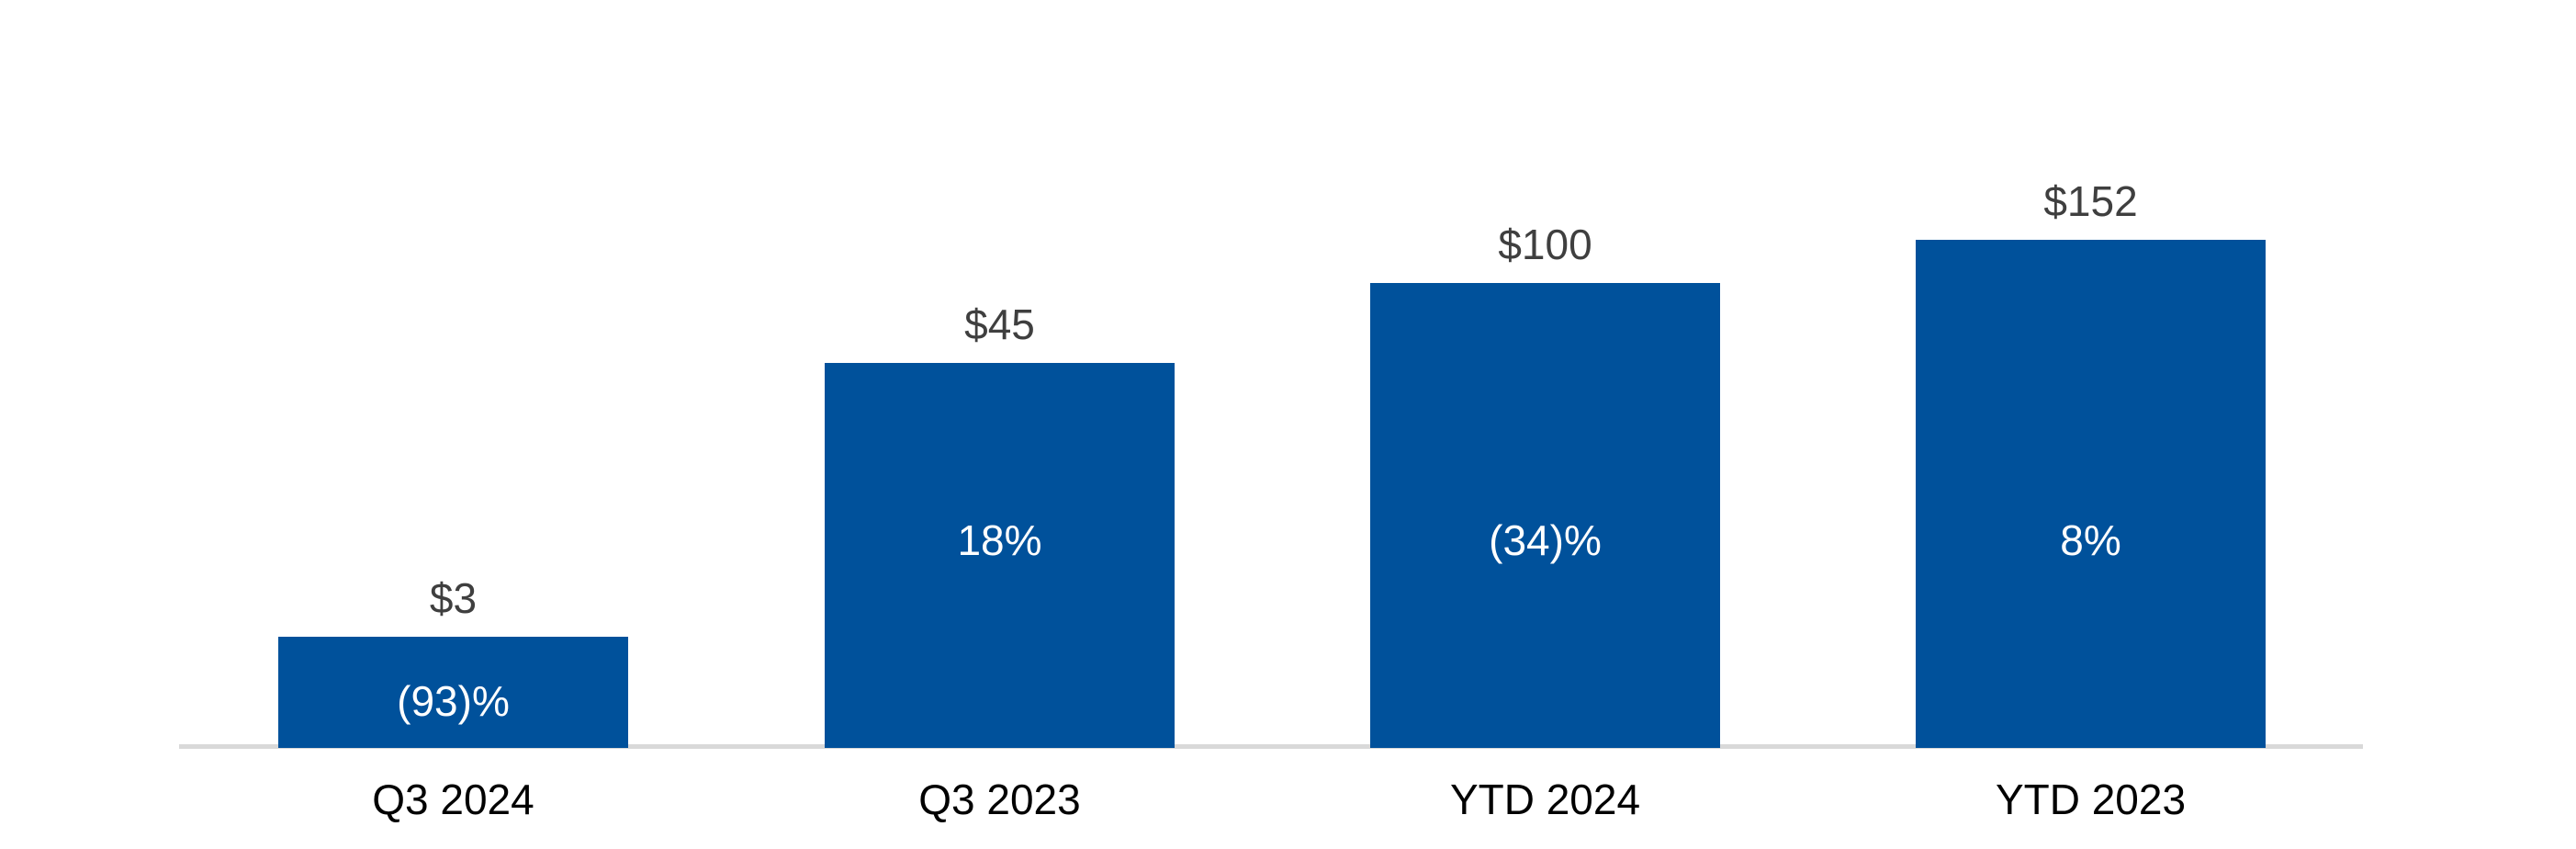 The height and width of the screenshot is (849, 2576). I want to click on bar-group-ytd-2023: $152 8% YTD 2023, so click(2091, 424).